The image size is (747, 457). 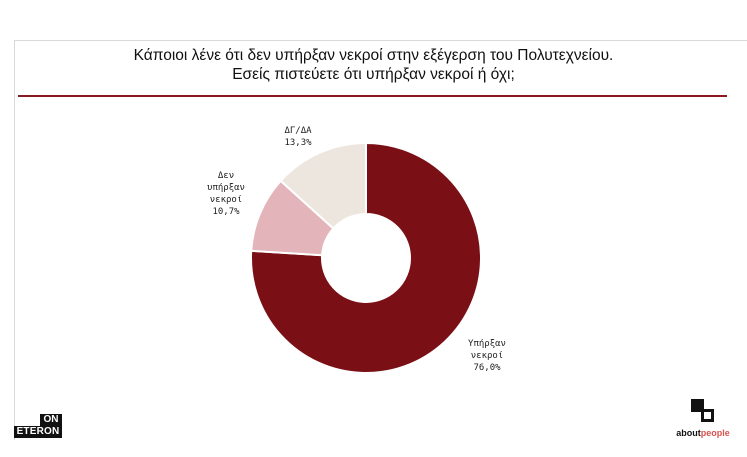 I want to click on on-eteron-logo: ON ETERON, so click(x=38, y=426).